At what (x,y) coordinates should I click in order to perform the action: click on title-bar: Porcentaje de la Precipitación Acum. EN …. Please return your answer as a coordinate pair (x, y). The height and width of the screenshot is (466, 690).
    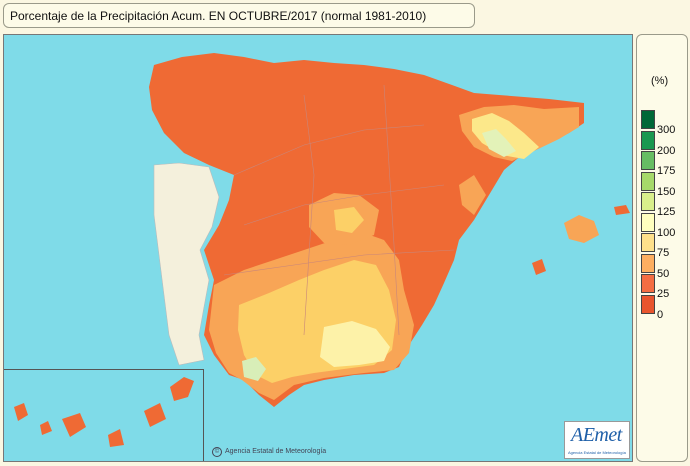
    Looking at the image, I should click on (239, 15).